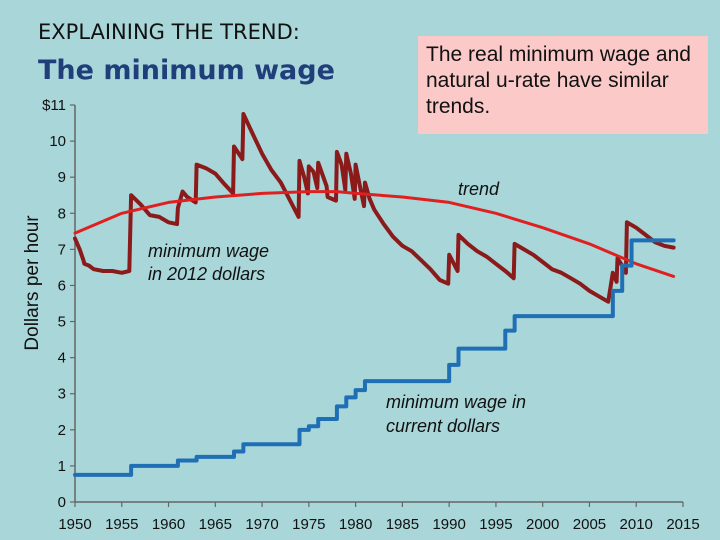 The width and height of the screenshot is (720, 540). Describe the element at coordinates (62, 502) in the screenshot. I see `y-tick-label: 0` at that location.